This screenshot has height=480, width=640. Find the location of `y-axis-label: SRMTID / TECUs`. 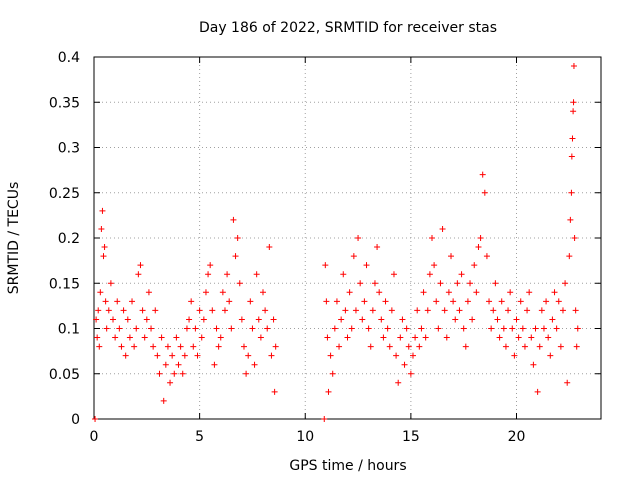

y-axis-label: SRMTID / TECUs is located at coordinates (14, 238).